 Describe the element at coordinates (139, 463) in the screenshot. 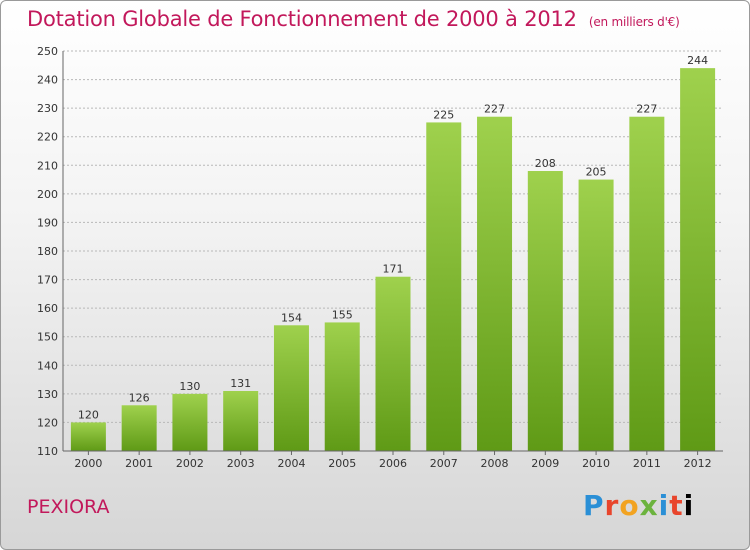

I see `x-tick-label-2001: 2001` at that location.